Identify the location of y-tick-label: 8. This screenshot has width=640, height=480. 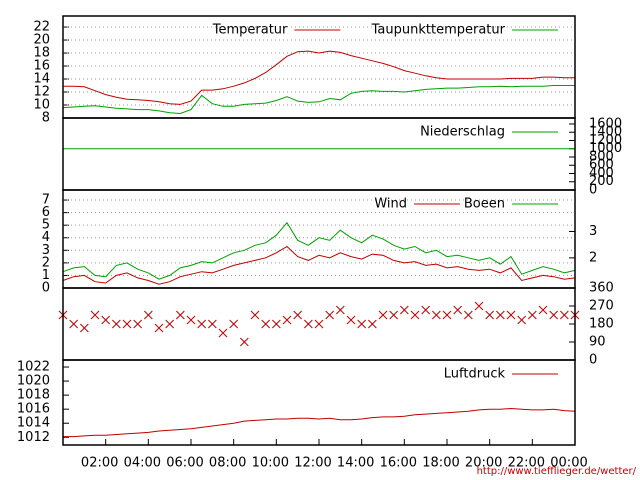
(46, 118).